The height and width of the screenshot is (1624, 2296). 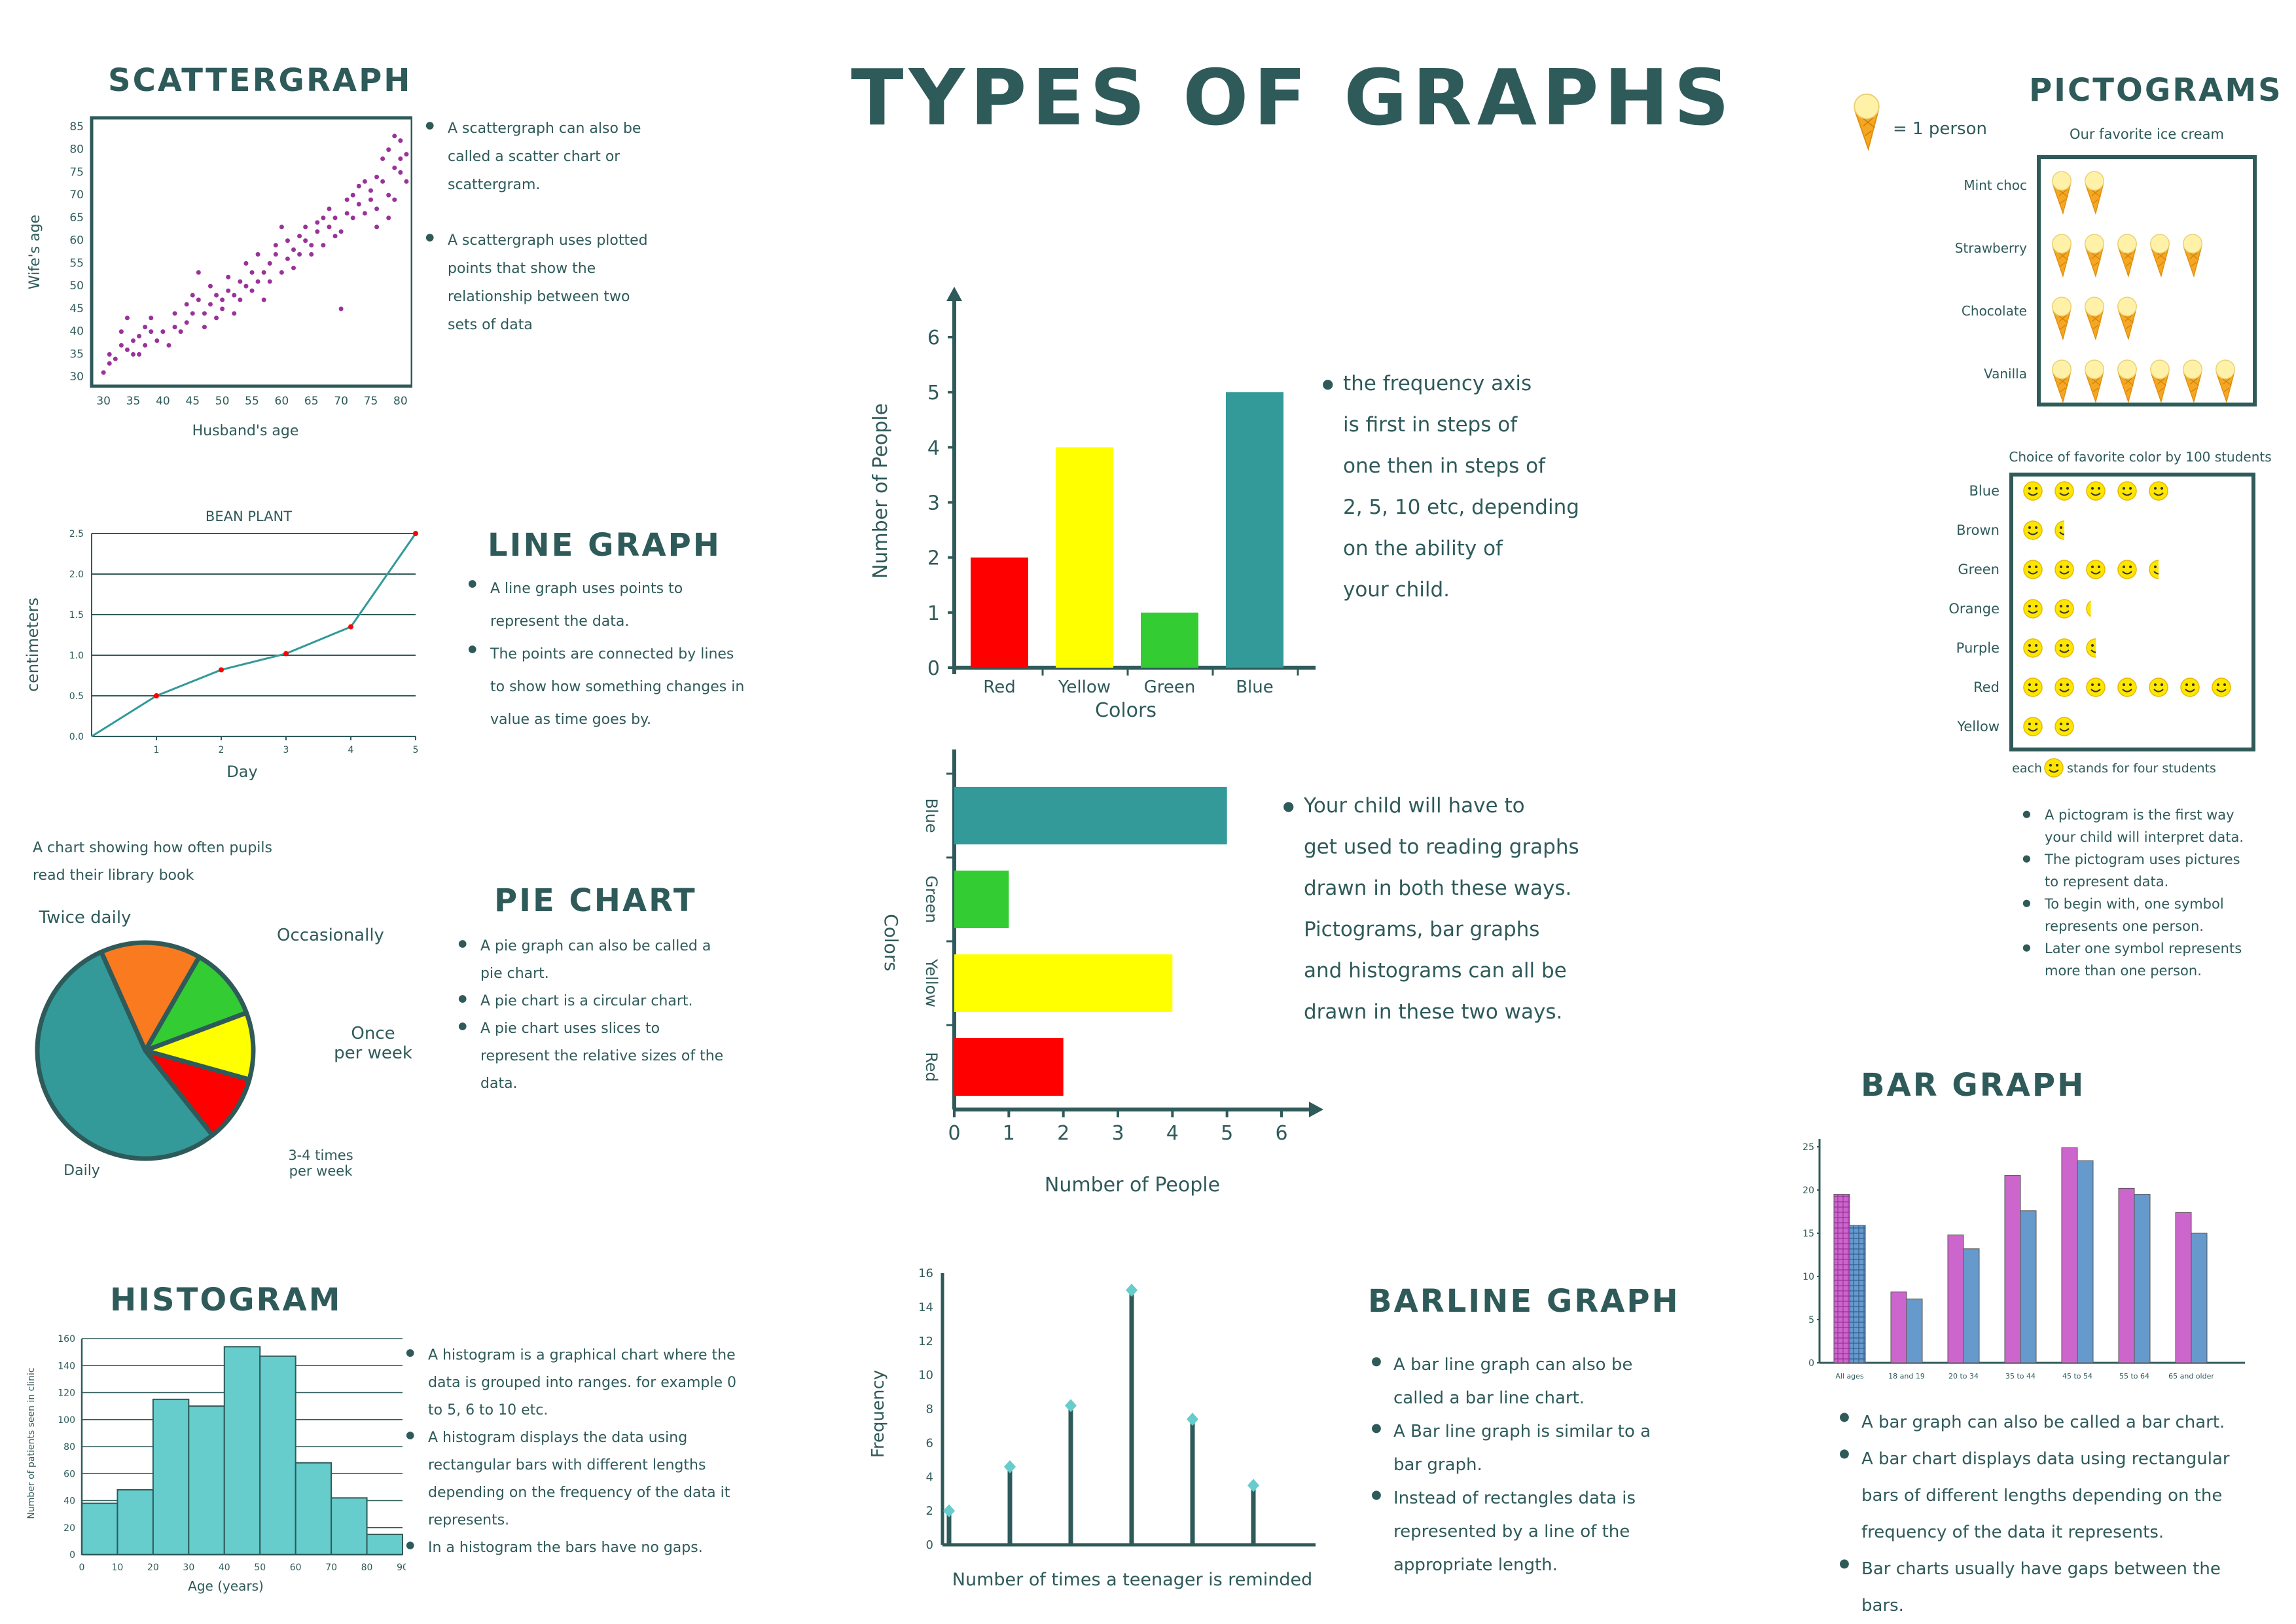 What do you see at coordinates (76, 656) in the screenshot?
I see `line-y-tick: 1.0` at bounding box center [76, 656].